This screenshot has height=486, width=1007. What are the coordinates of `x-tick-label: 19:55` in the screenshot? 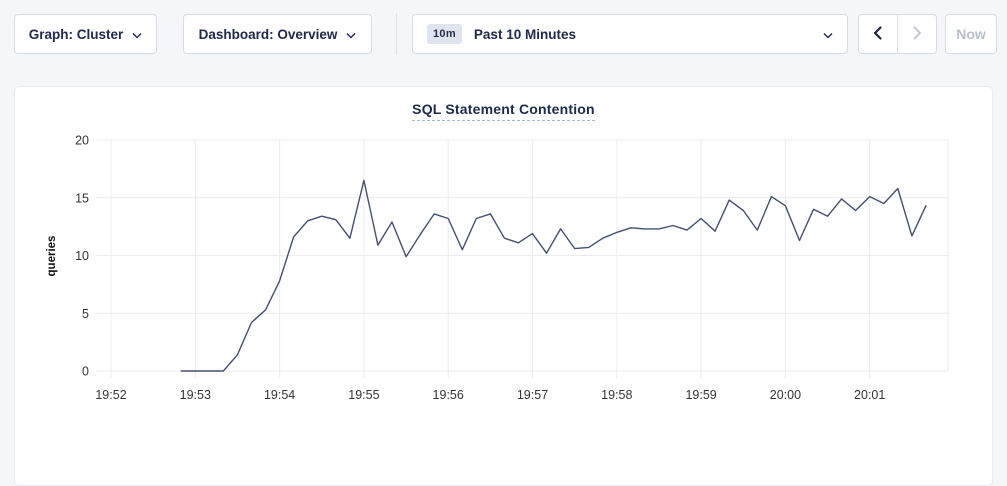 It's located at (363, 395).